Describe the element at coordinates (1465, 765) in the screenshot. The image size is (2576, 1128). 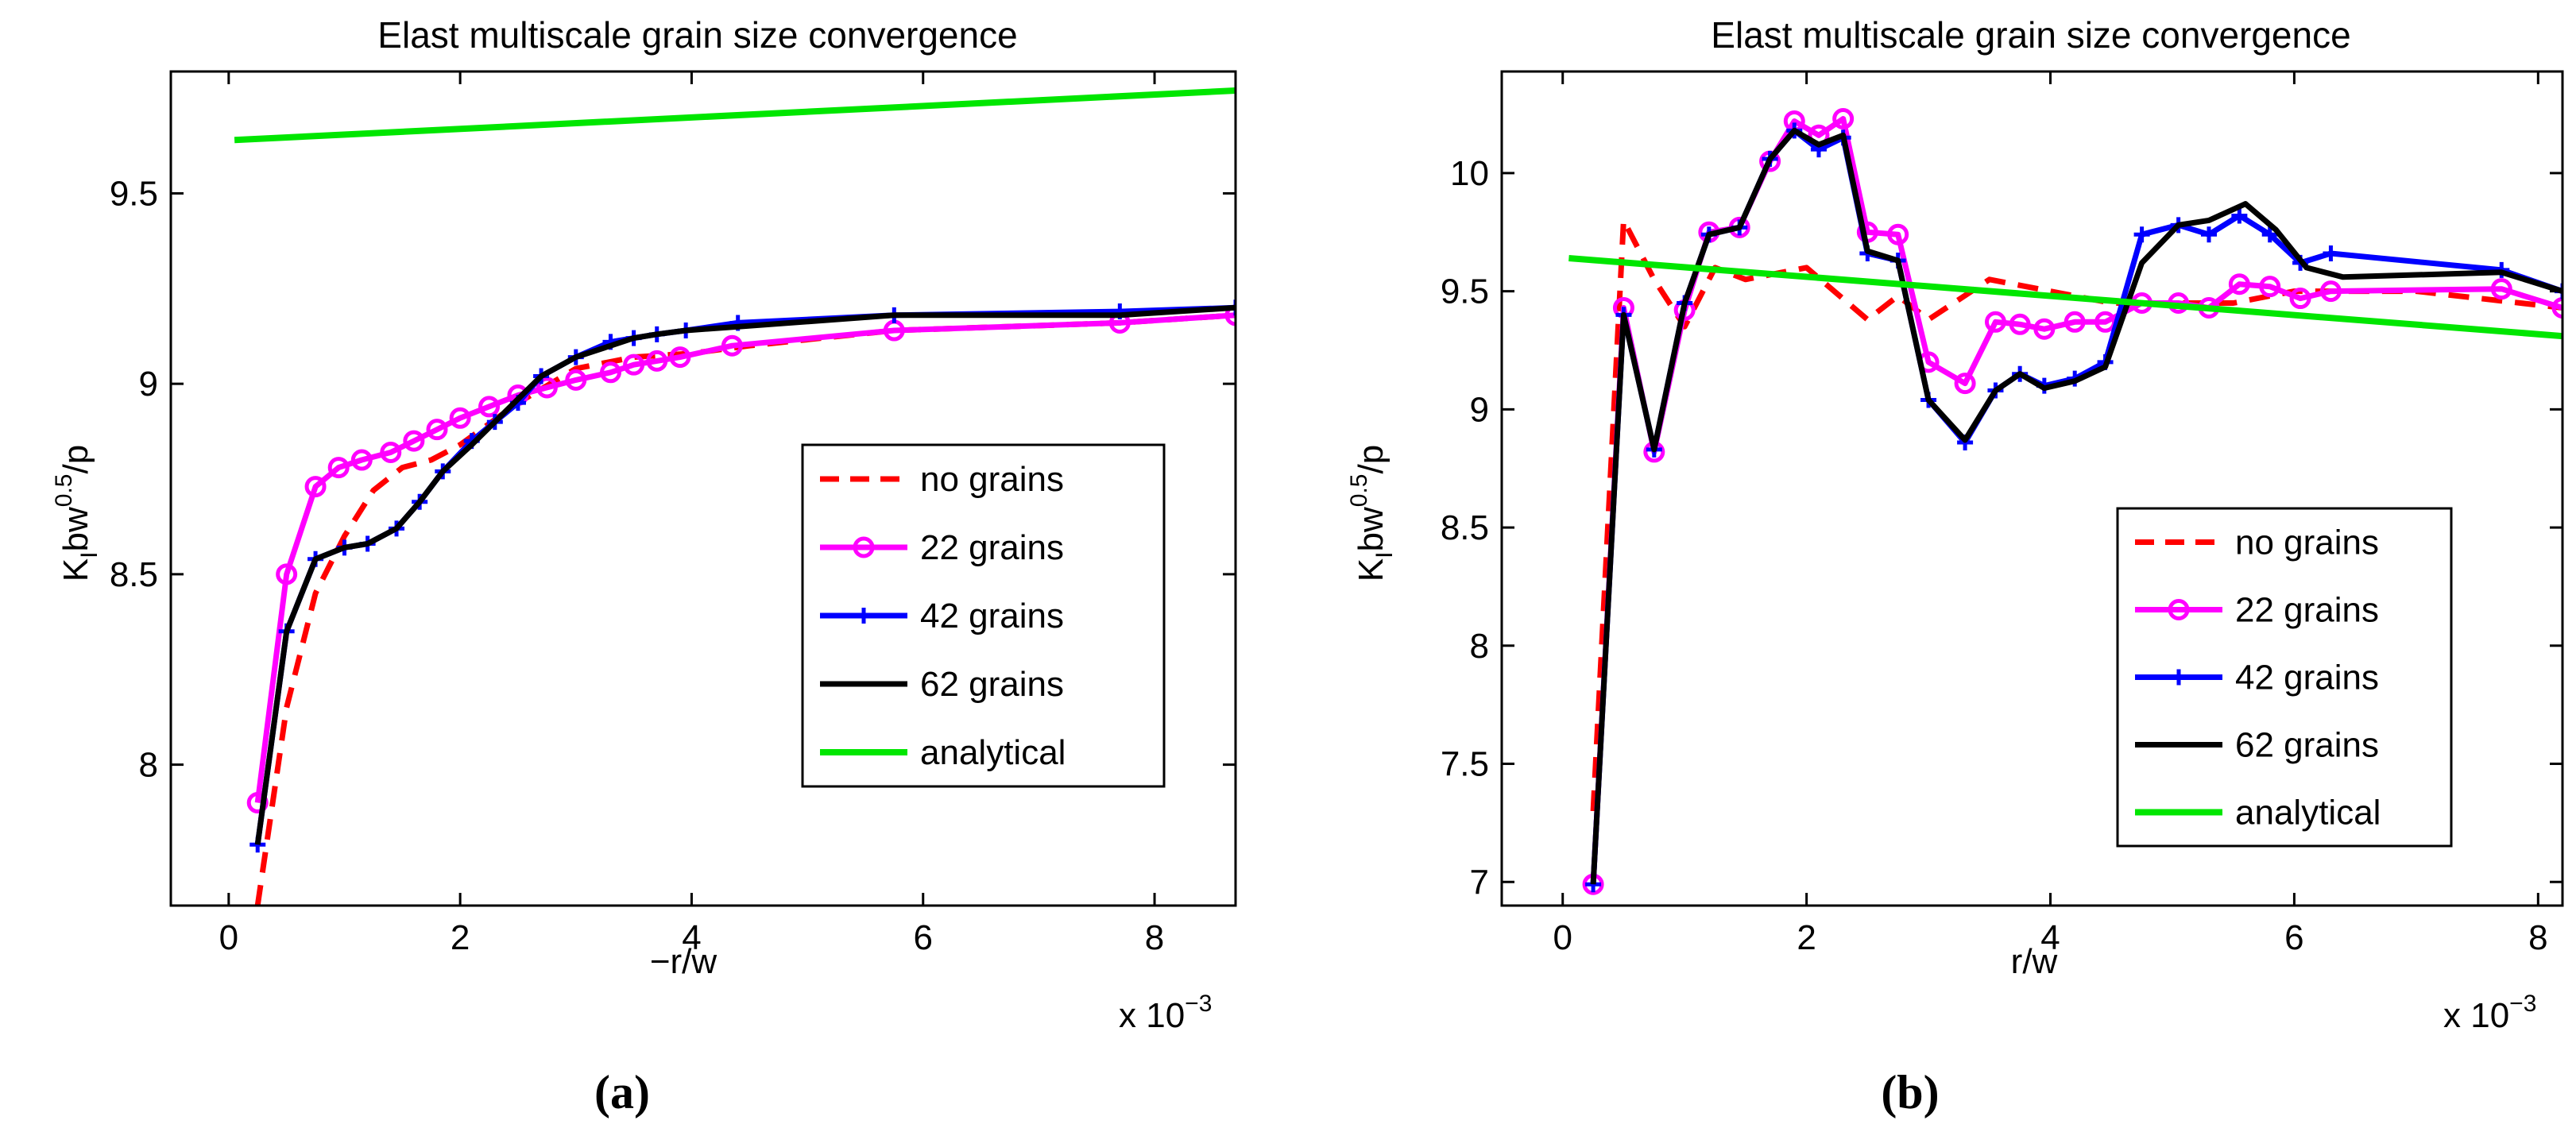
I see `y-tick-label: 7.5` at that location.